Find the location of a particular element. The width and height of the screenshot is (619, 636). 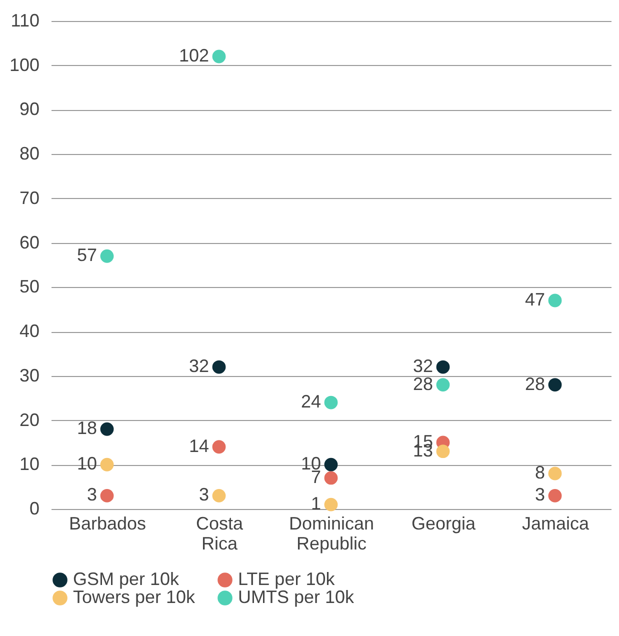

y-tick-label: 90 is located at coordinates (29, 109).